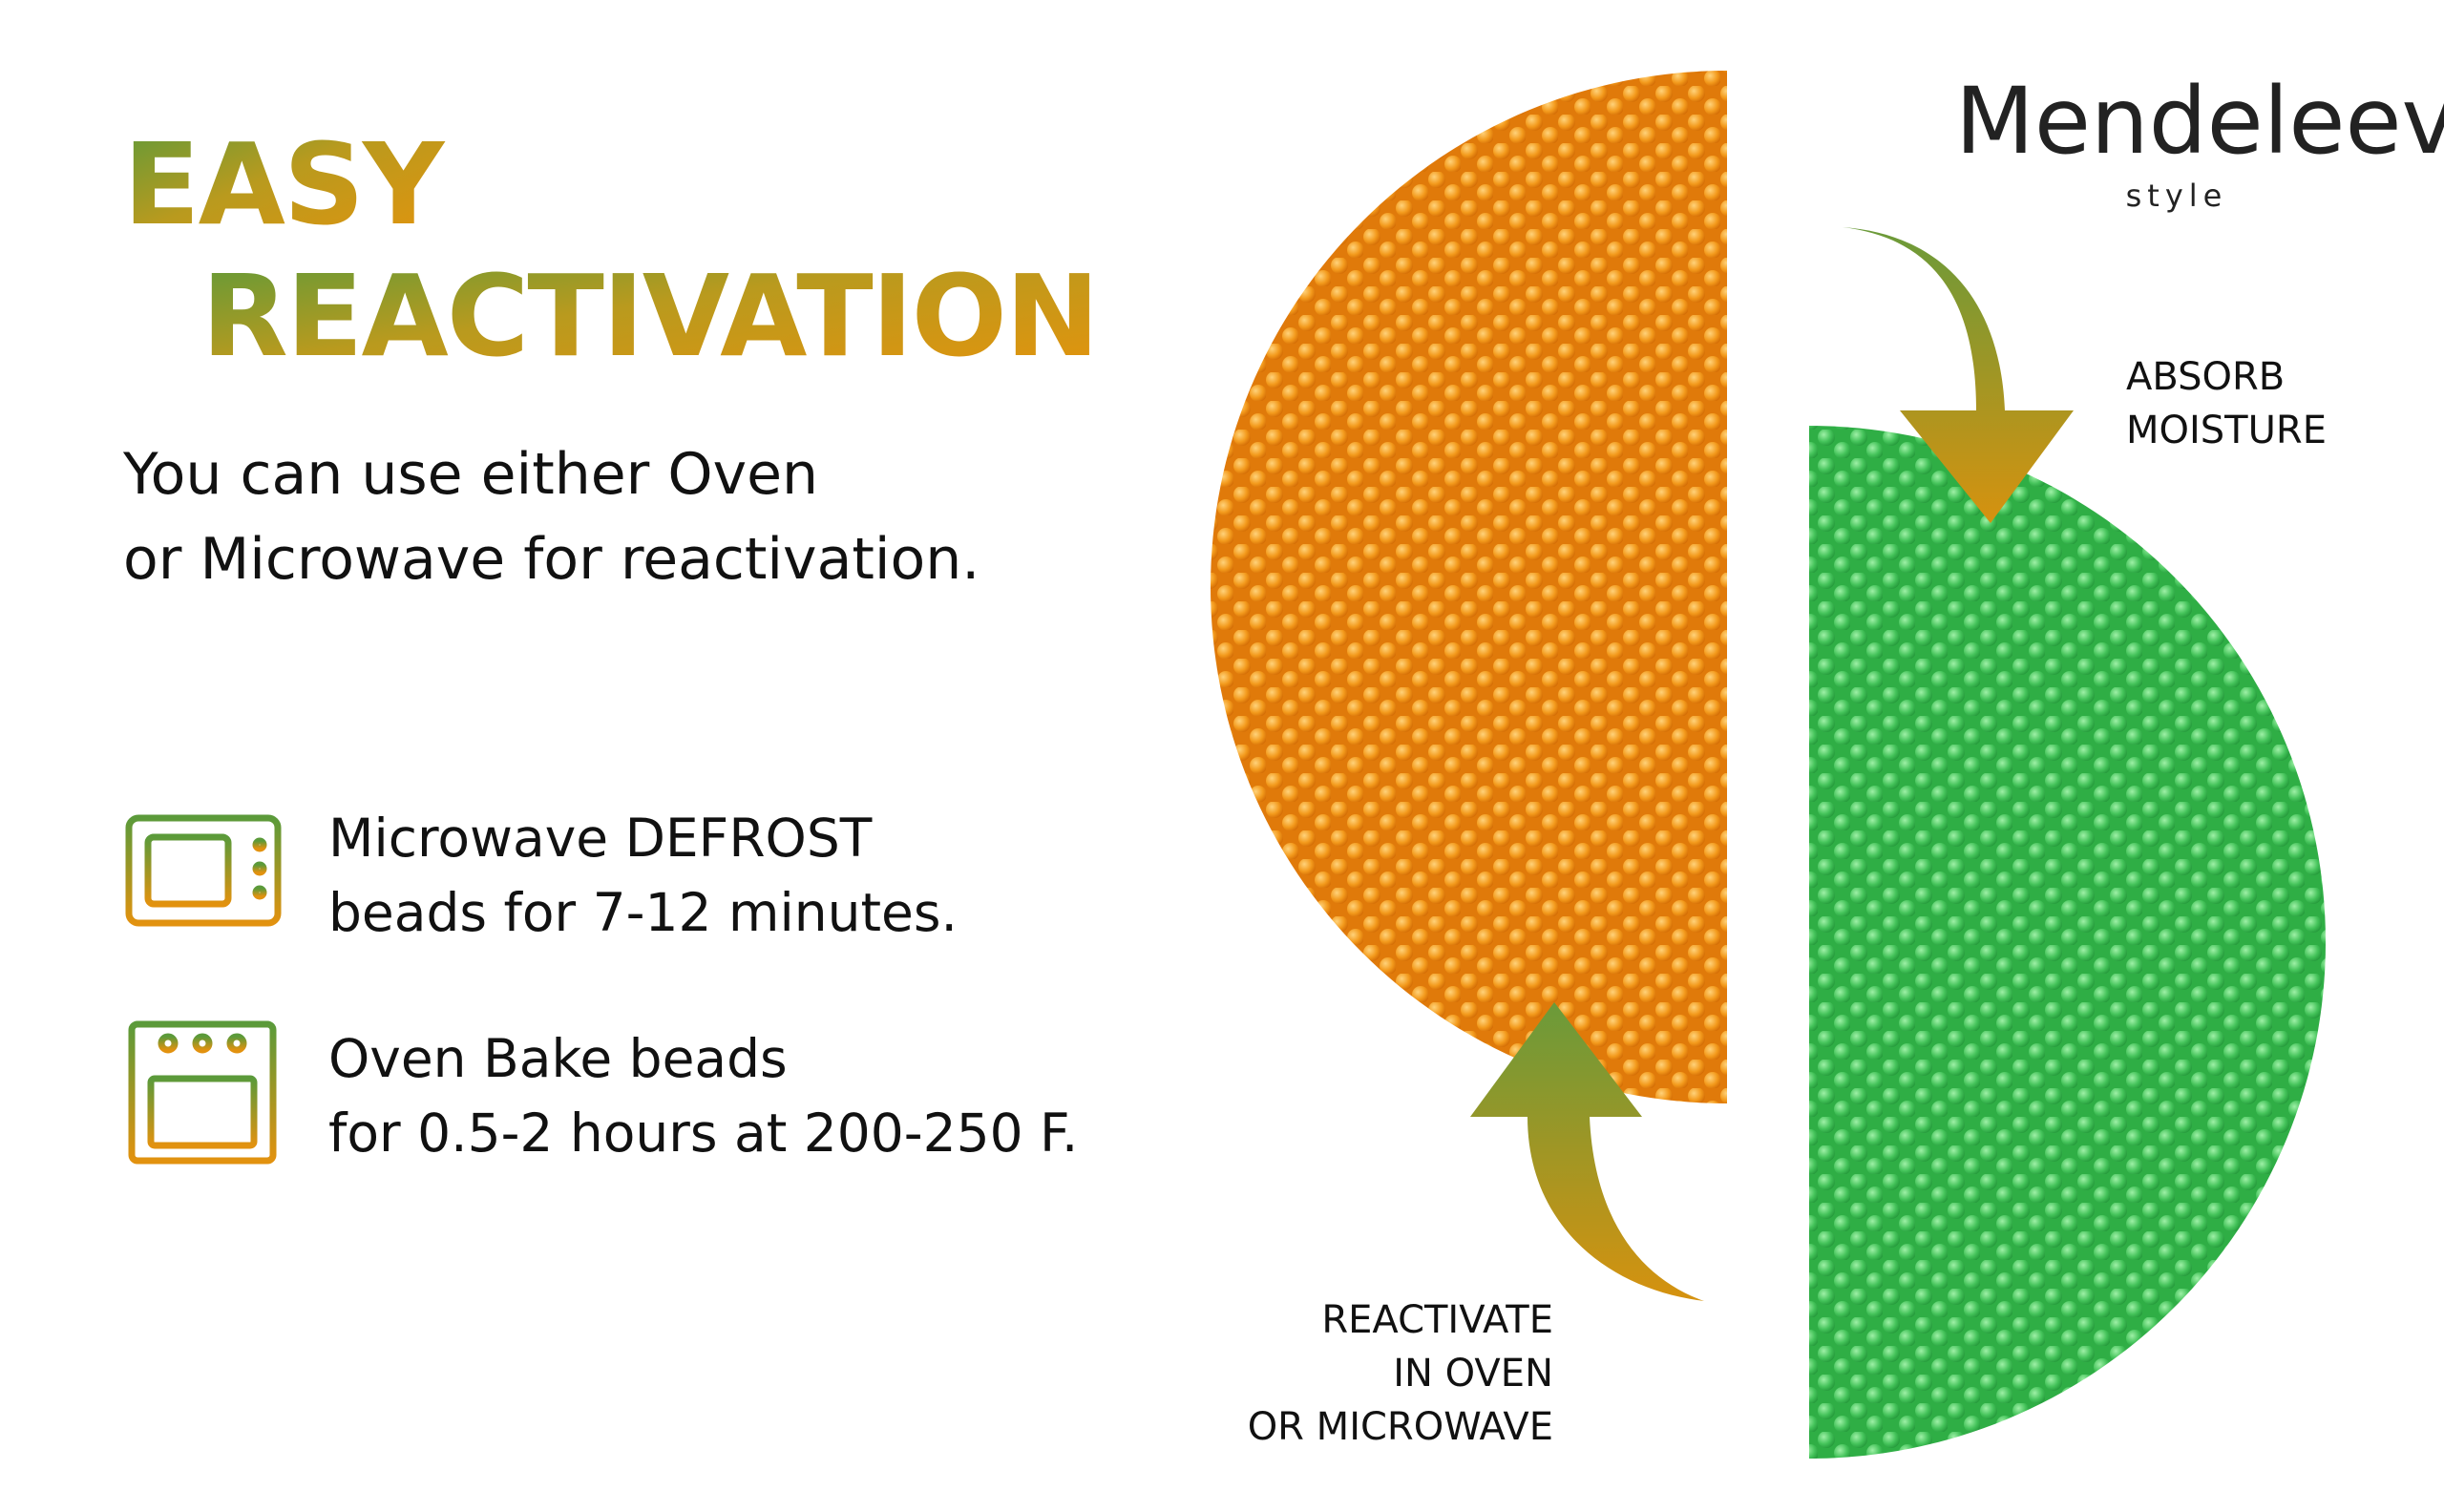  I want to click on reactivate-label: REACTIVATE, so click(1437, 1320).